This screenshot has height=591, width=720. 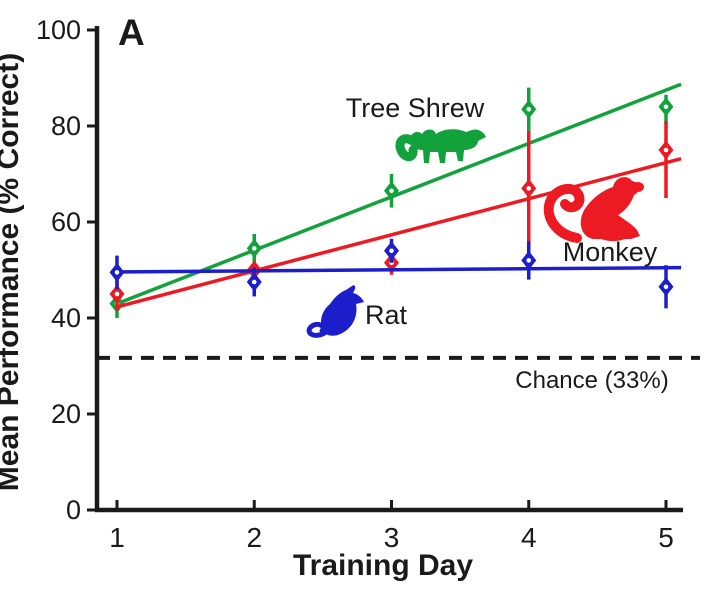 What do you see at coordinates (347, 295) in the screenshot?
I see `rat-ear` at bounding box center [347, 295].